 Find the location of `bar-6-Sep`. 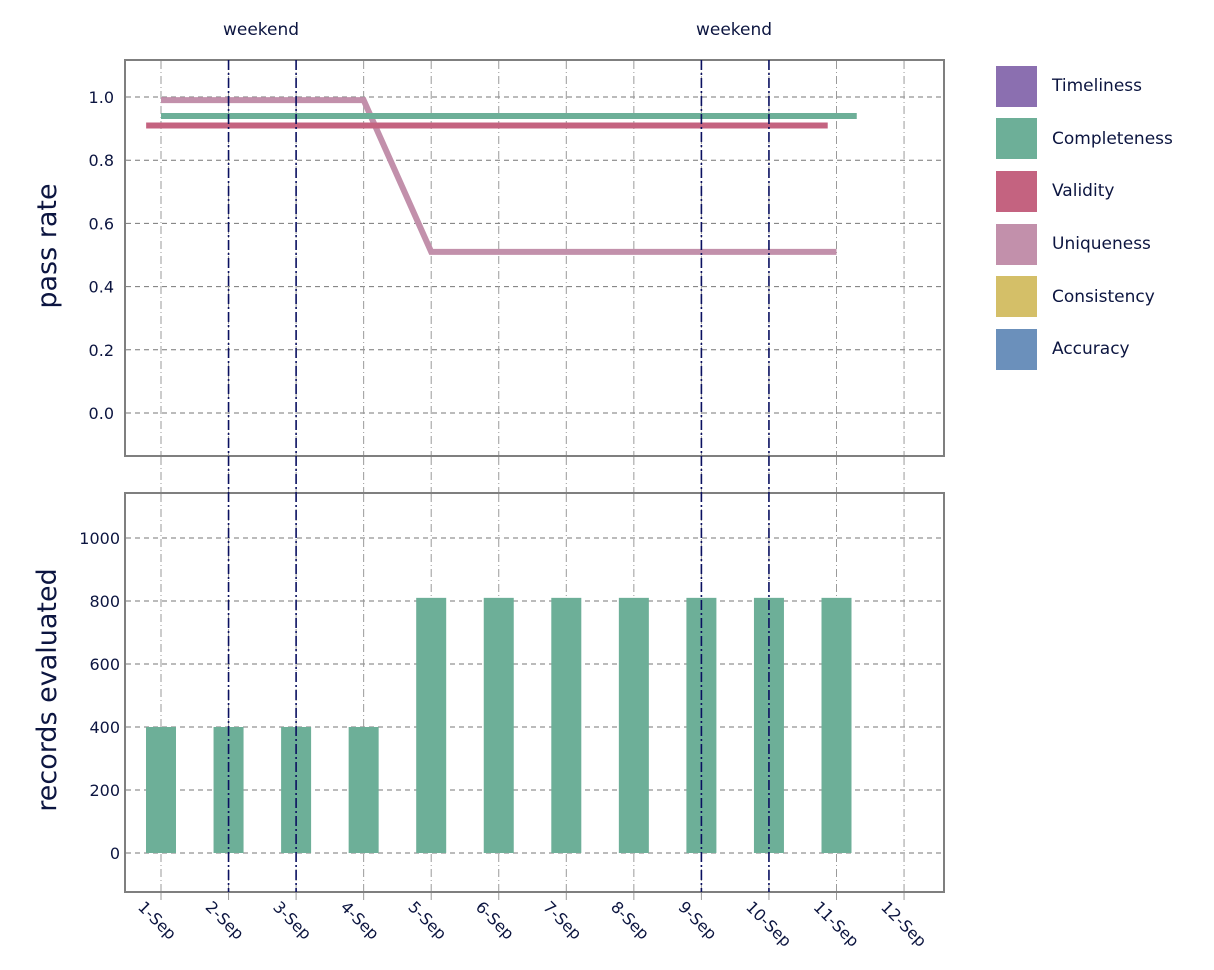

bar-6-Sep is located at coordinates (498, 725).